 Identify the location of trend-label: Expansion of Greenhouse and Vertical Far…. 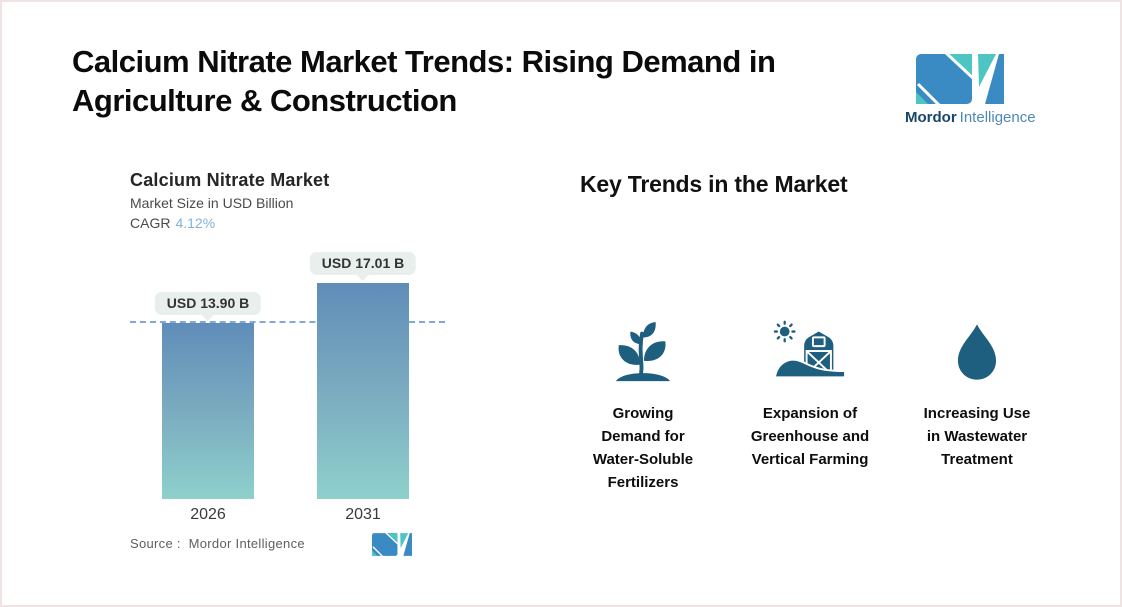
(810, 436).